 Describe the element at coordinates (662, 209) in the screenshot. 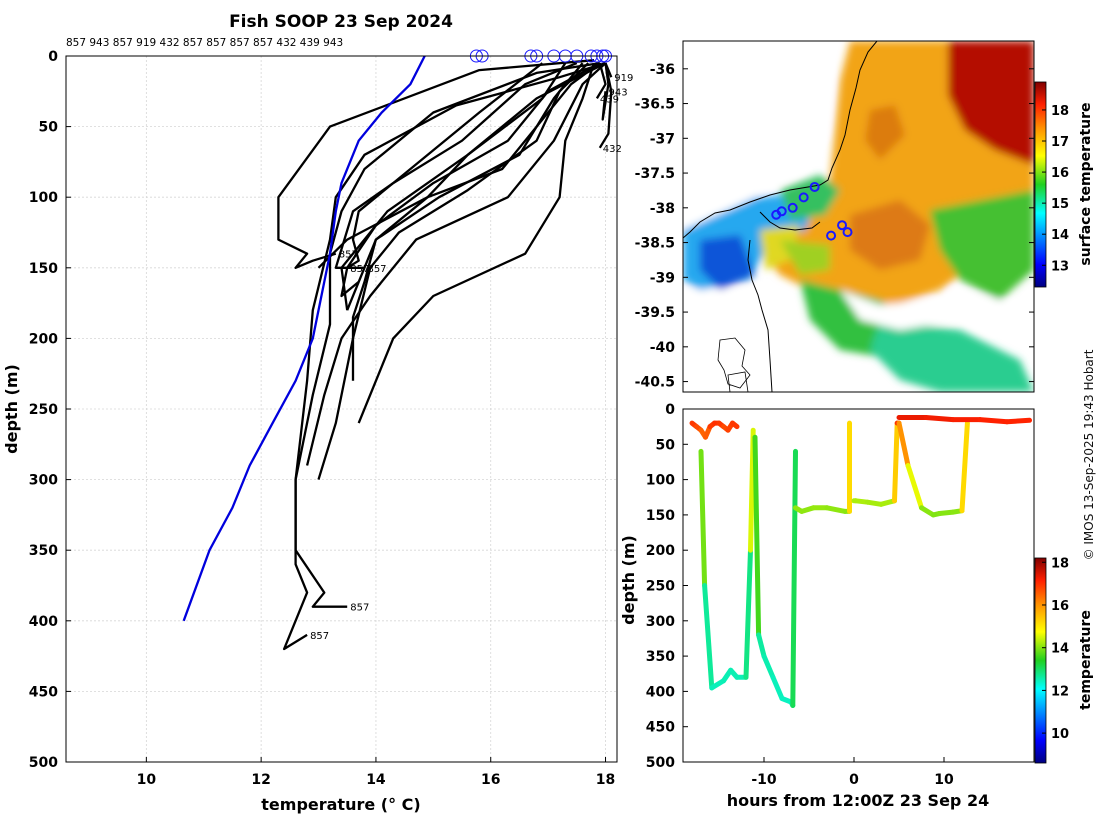

I see `map-tick-label: -38` at that location.